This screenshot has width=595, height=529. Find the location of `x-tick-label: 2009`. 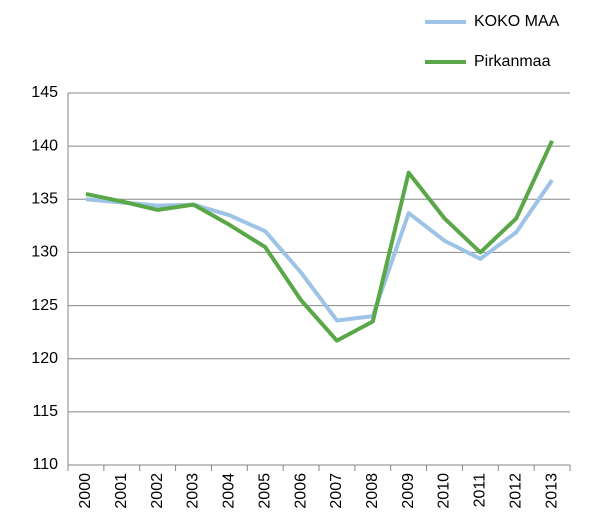

x-tick-label: 2009 is located at coordinates (408, 491).